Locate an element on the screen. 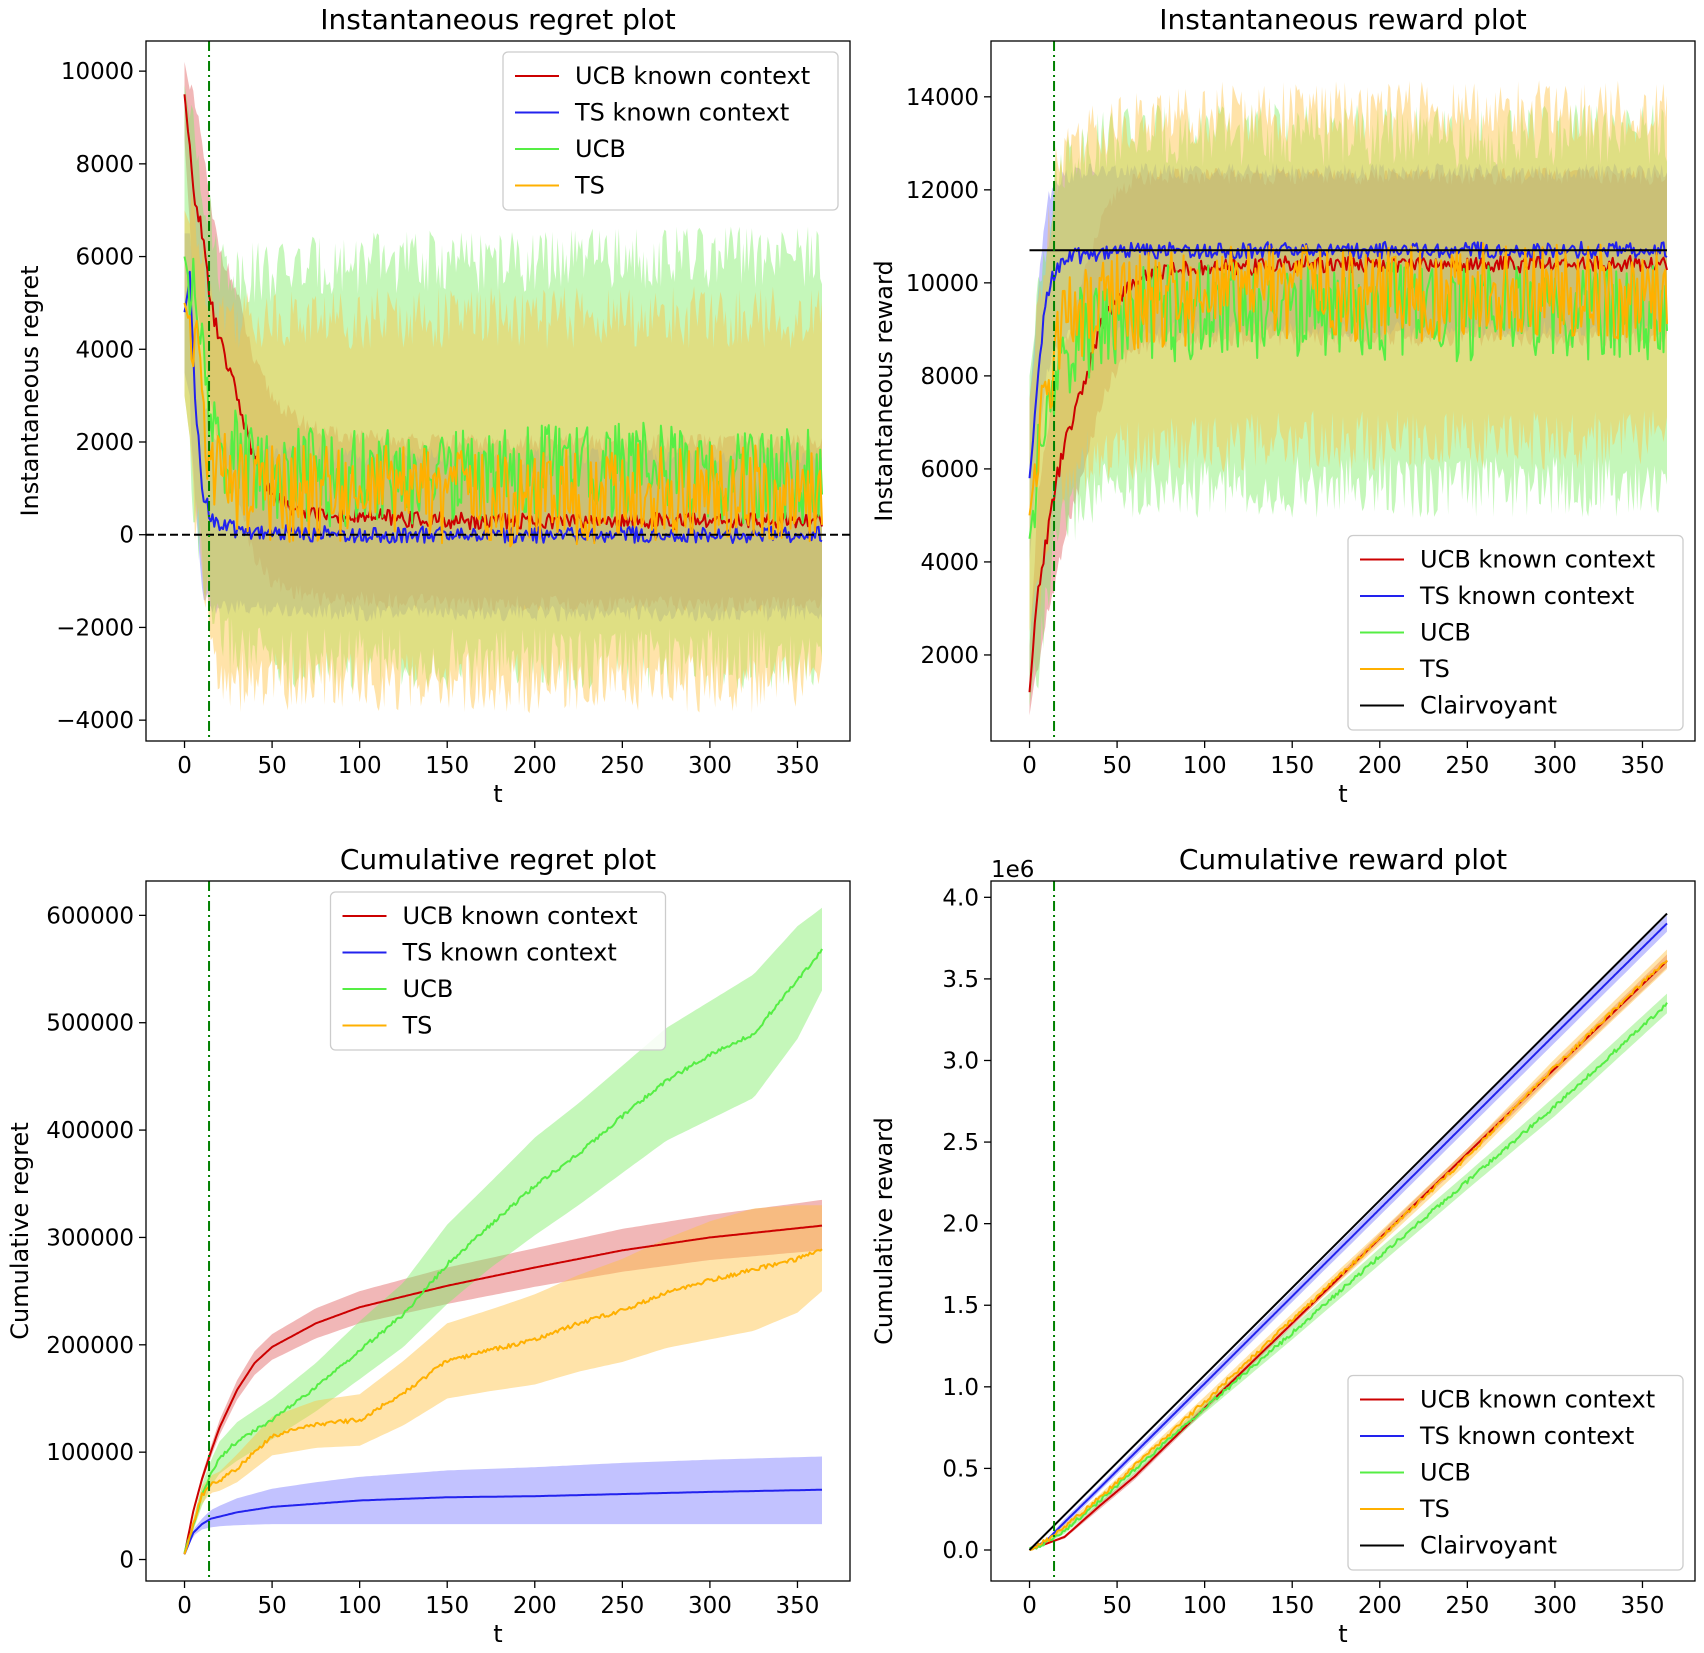 This screenshot has height=1653, width=1704. y-tick-label: 2.5 is located at coordinates (960, 1143).